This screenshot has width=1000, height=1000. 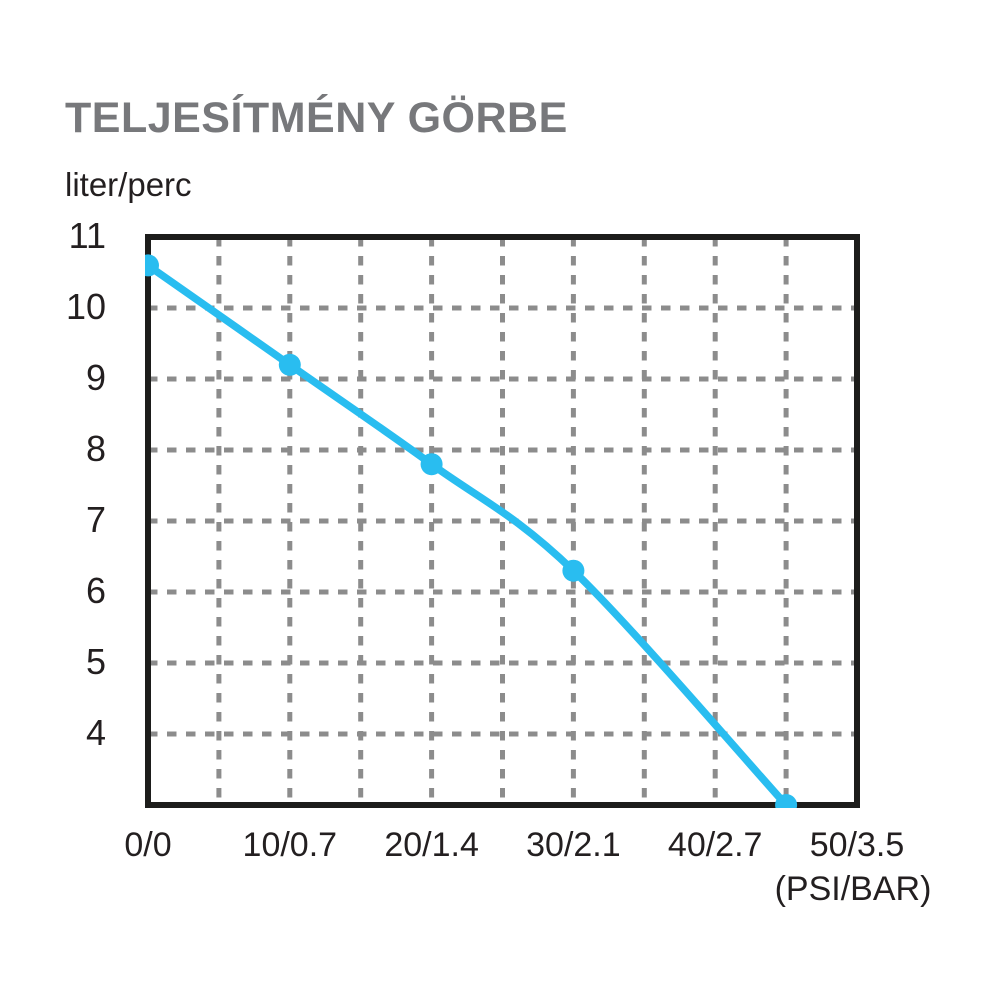 I want to click on x-tick-label: 10/0.7, so click(x=290, y=845).